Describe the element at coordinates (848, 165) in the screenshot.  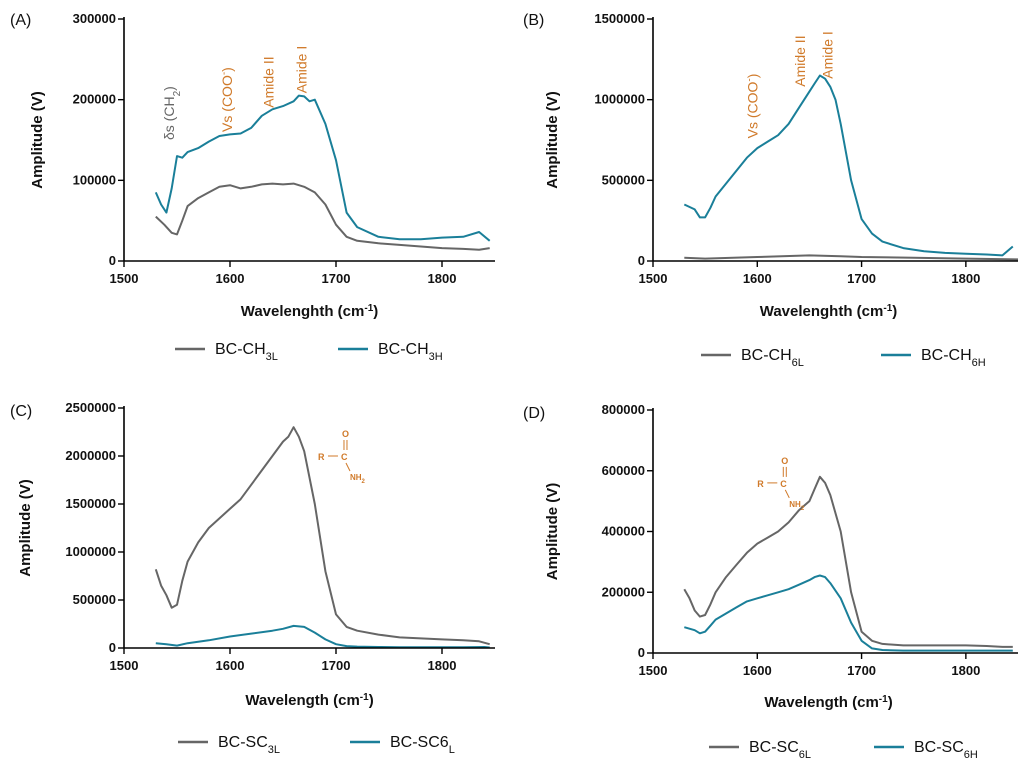
I see `series-line-BC-CH6H` at that location.